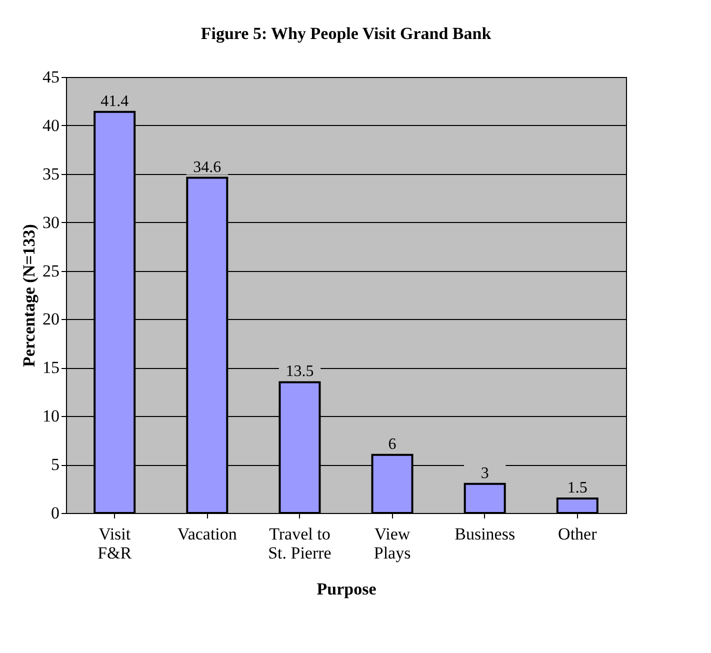  What do you see at coordinates (300, 371) in the screenshot?
I see `data-label: 13.5` at bounding box center [300, 371].